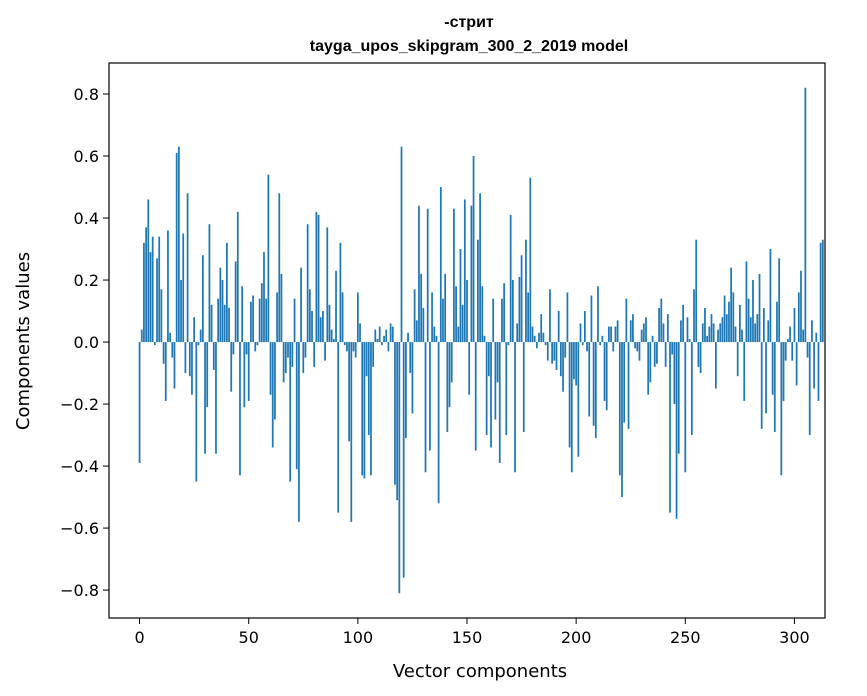 The width and height of the screenshot is (867, 696). Describe the element at coordinates (469, 22) in the screenshot. I see `chart-title-line1: -стрит` at that location.